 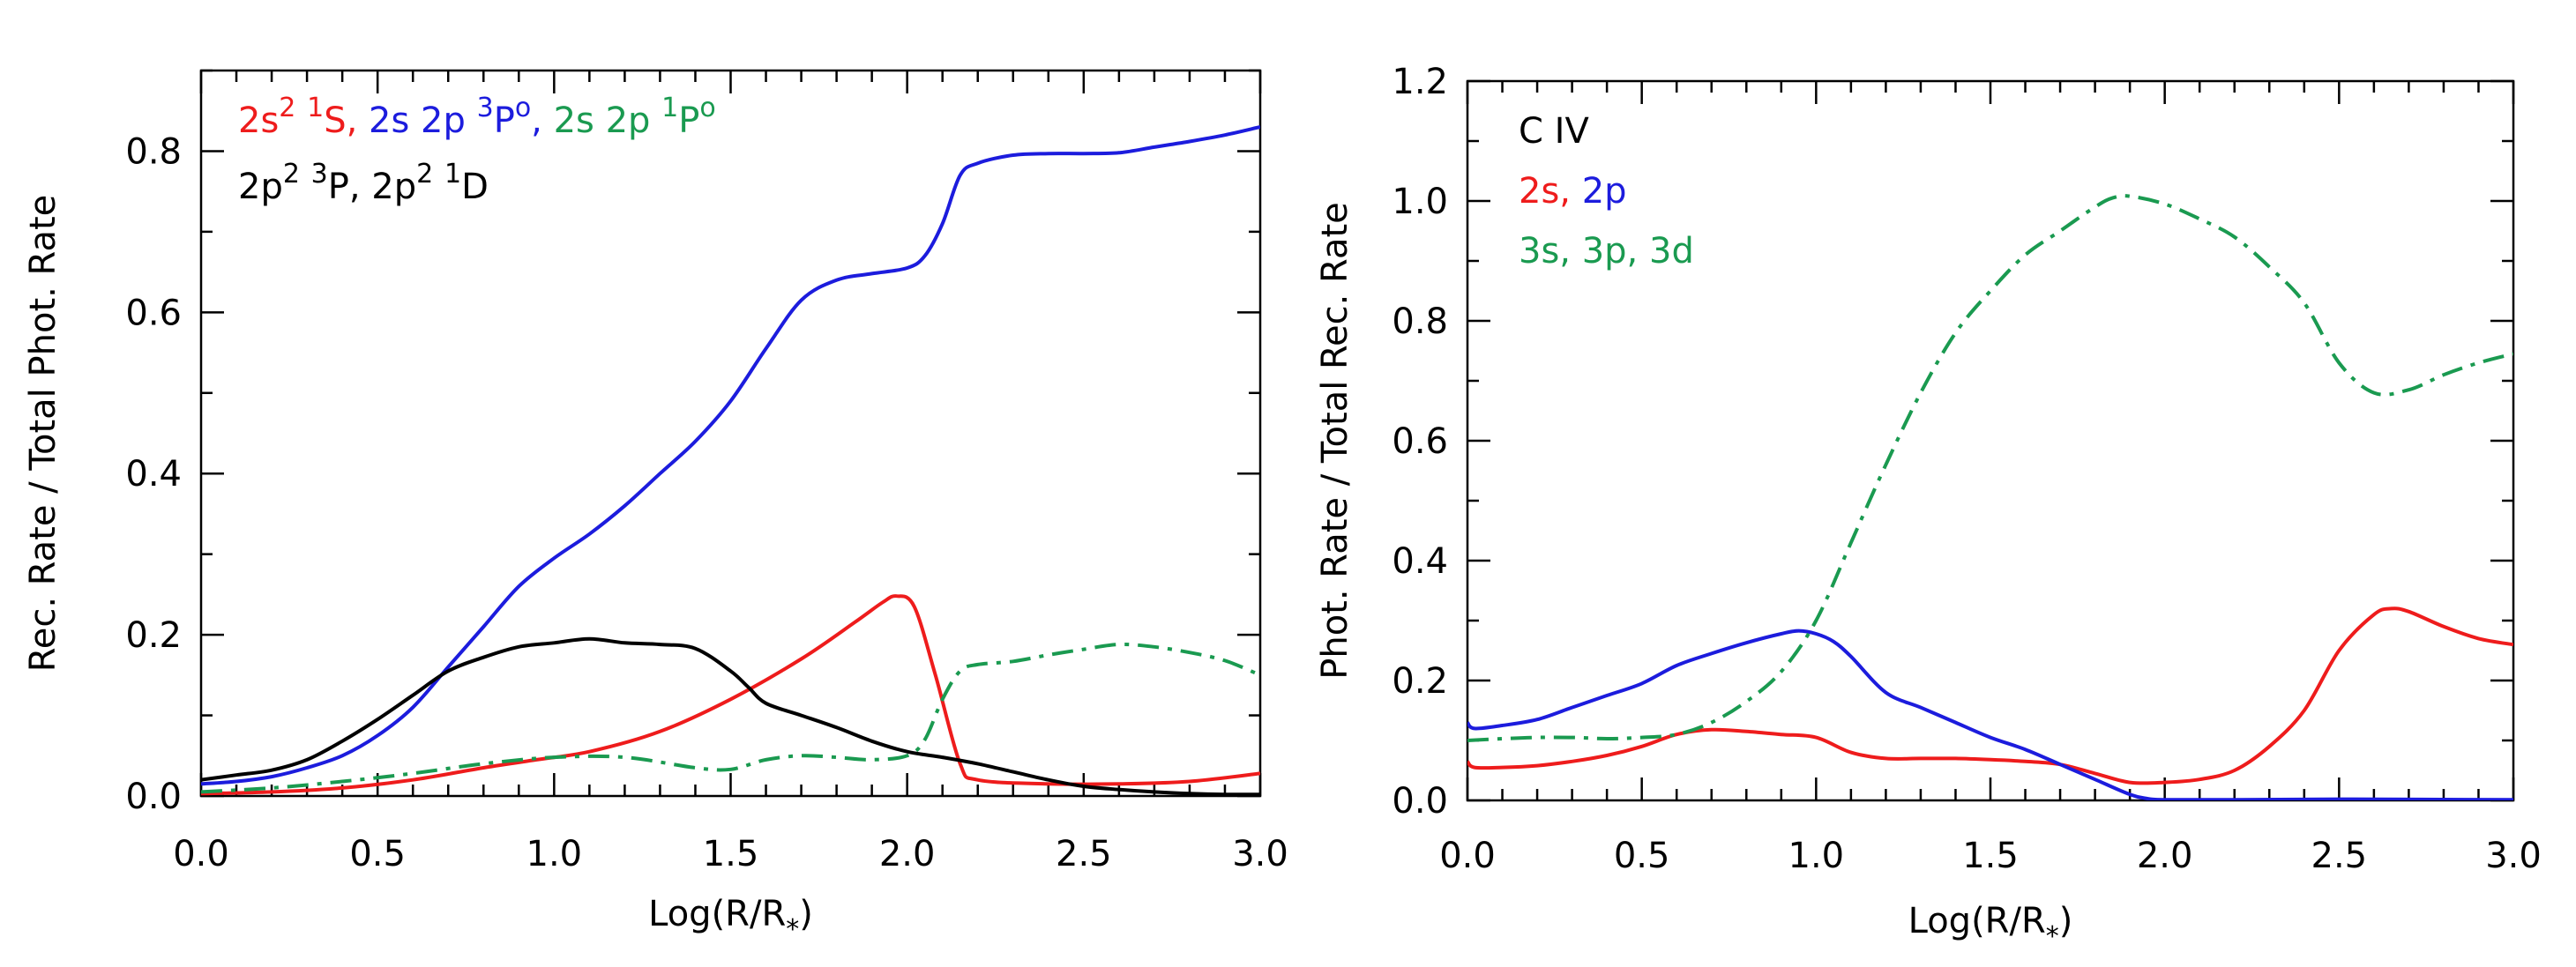 I want to click on y-axis-title: Rec. Rate / Total Phot. Rate, so click(x=43, y=434).